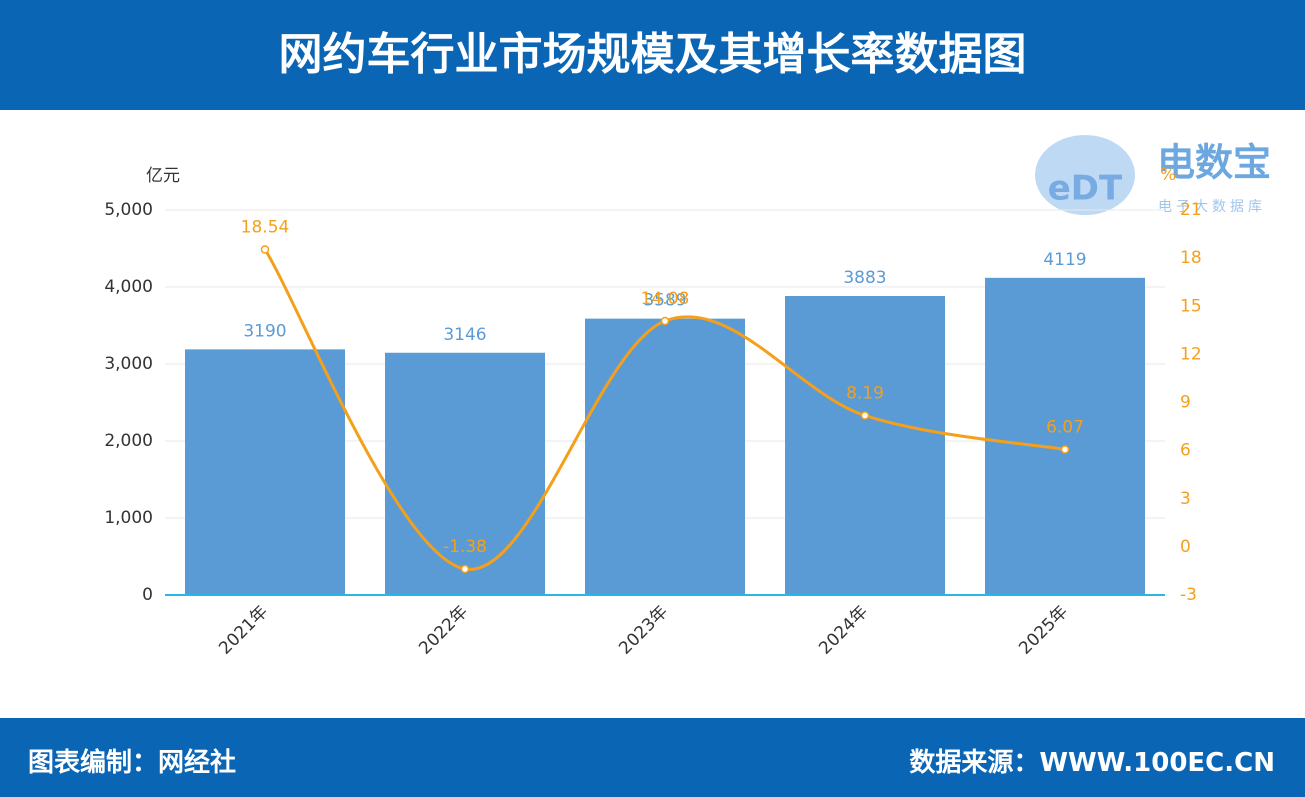 The image size is (1305, 797). What do you see at coordinates (1185, 547) in the screenshot?
I see `y2-tick-label: 0` at bounding box center [1185, 547].